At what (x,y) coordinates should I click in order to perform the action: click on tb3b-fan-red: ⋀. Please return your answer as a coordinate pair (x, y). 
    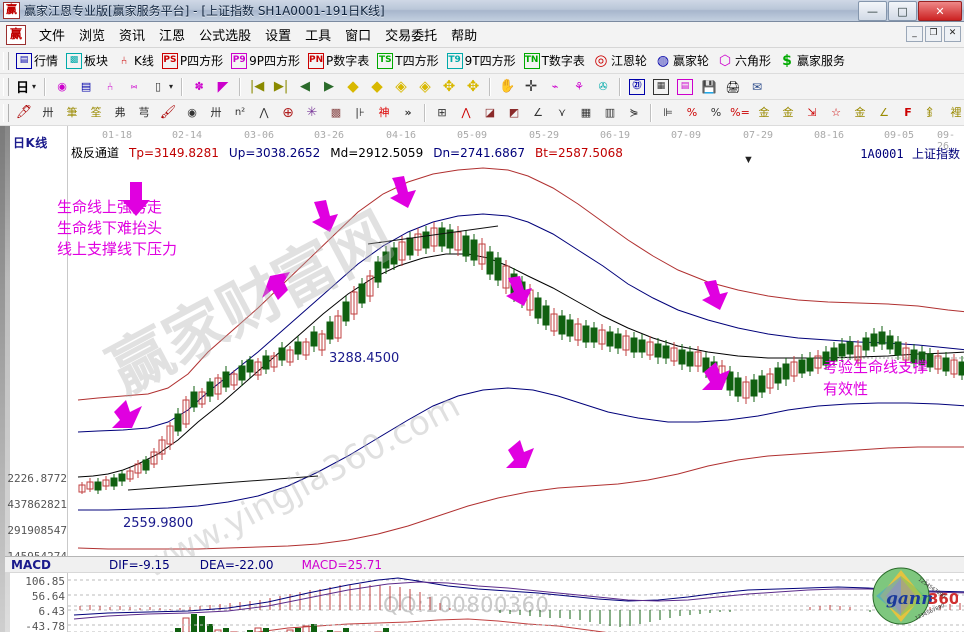
    Looking at the image, I should click on (466, 113).